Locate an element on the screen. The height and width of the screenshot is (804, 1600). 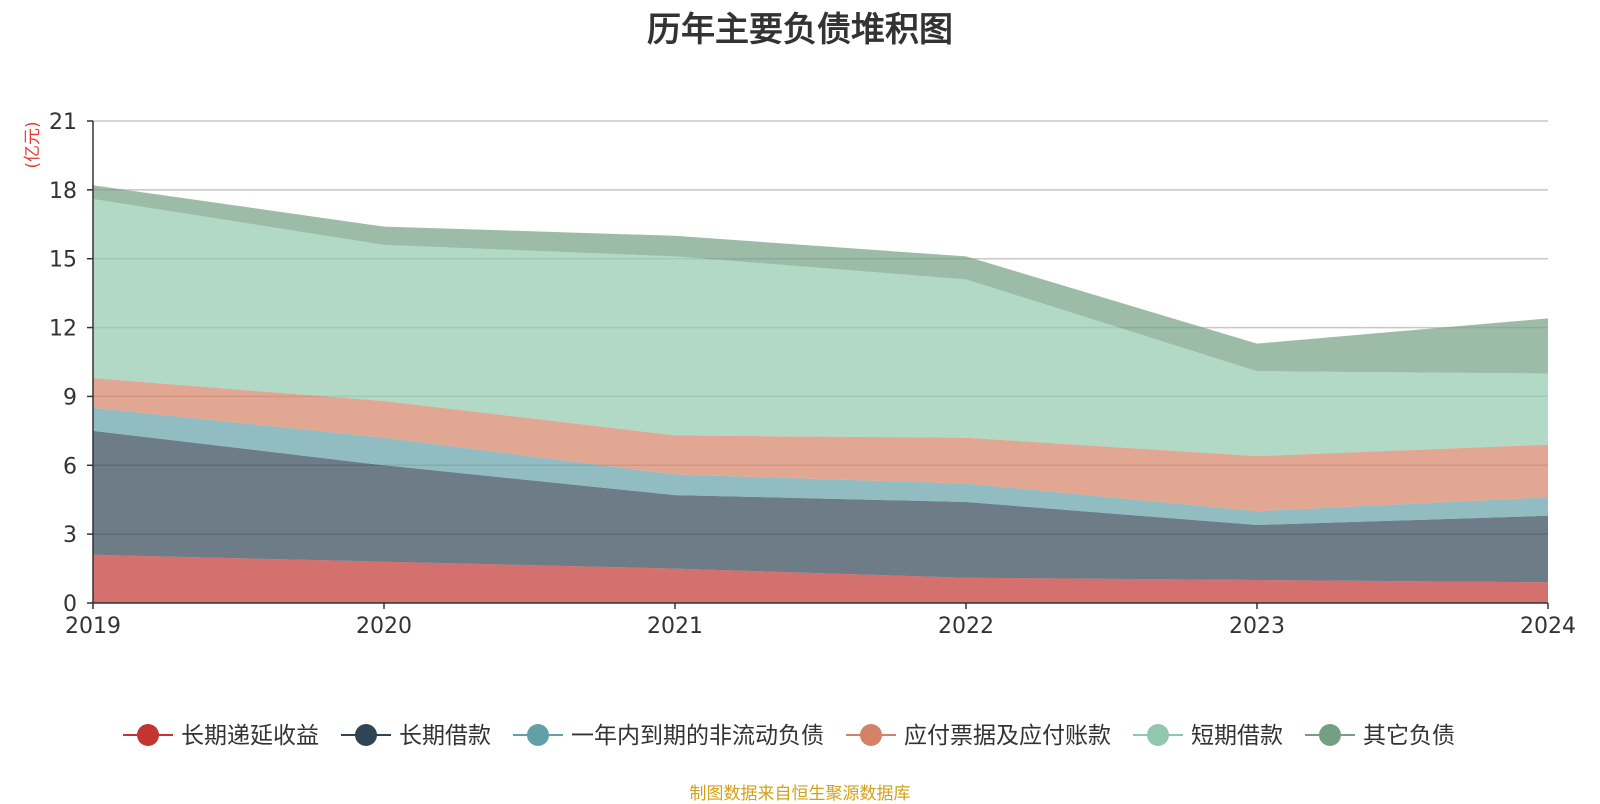
y-tick-label: 0 is located at coordinates (70, 604).